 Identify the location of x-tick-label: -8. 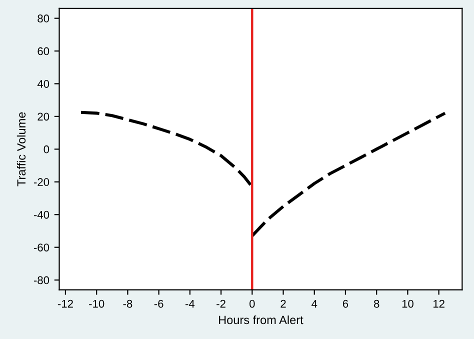
(127, 304).